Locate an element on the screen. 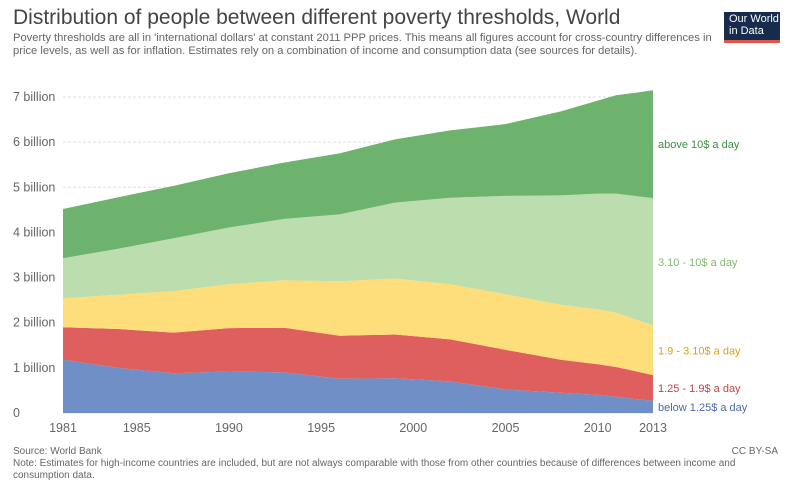 This screenshot has width=790, height=488. area-1-25-1-9-a-day is located at coordinates (358, 364).